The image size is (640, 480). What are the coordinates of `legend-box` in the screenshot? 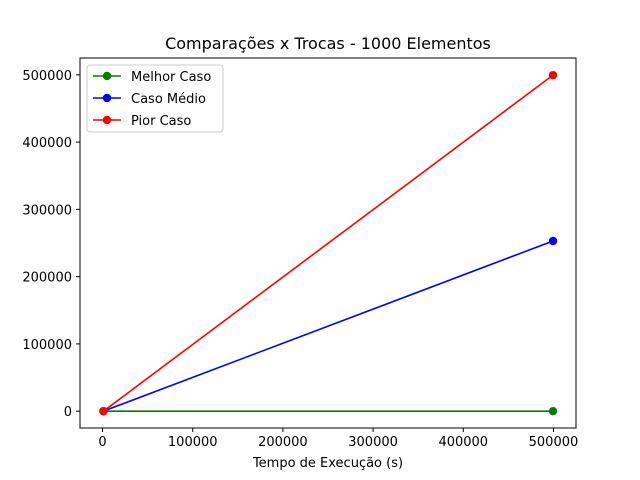 It's located at (155, 98).